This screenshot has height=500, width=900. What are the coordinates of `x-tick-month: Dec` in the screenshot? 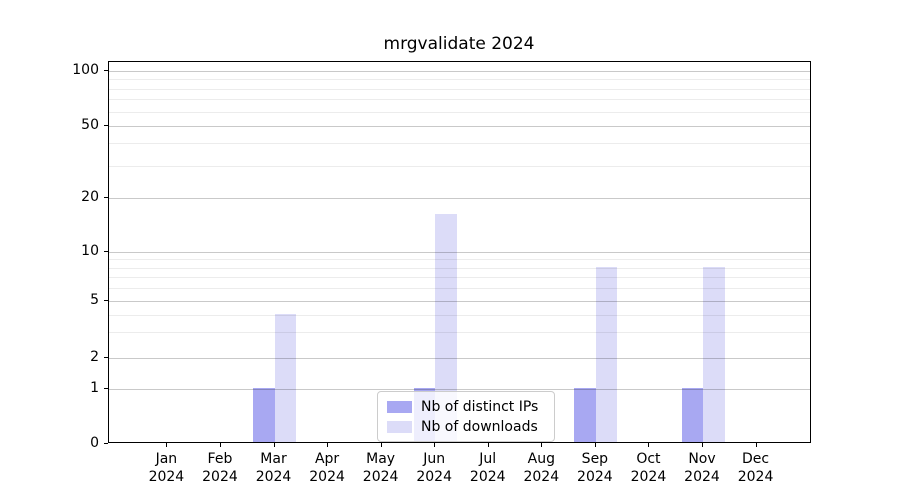 It's located at (755, 459).